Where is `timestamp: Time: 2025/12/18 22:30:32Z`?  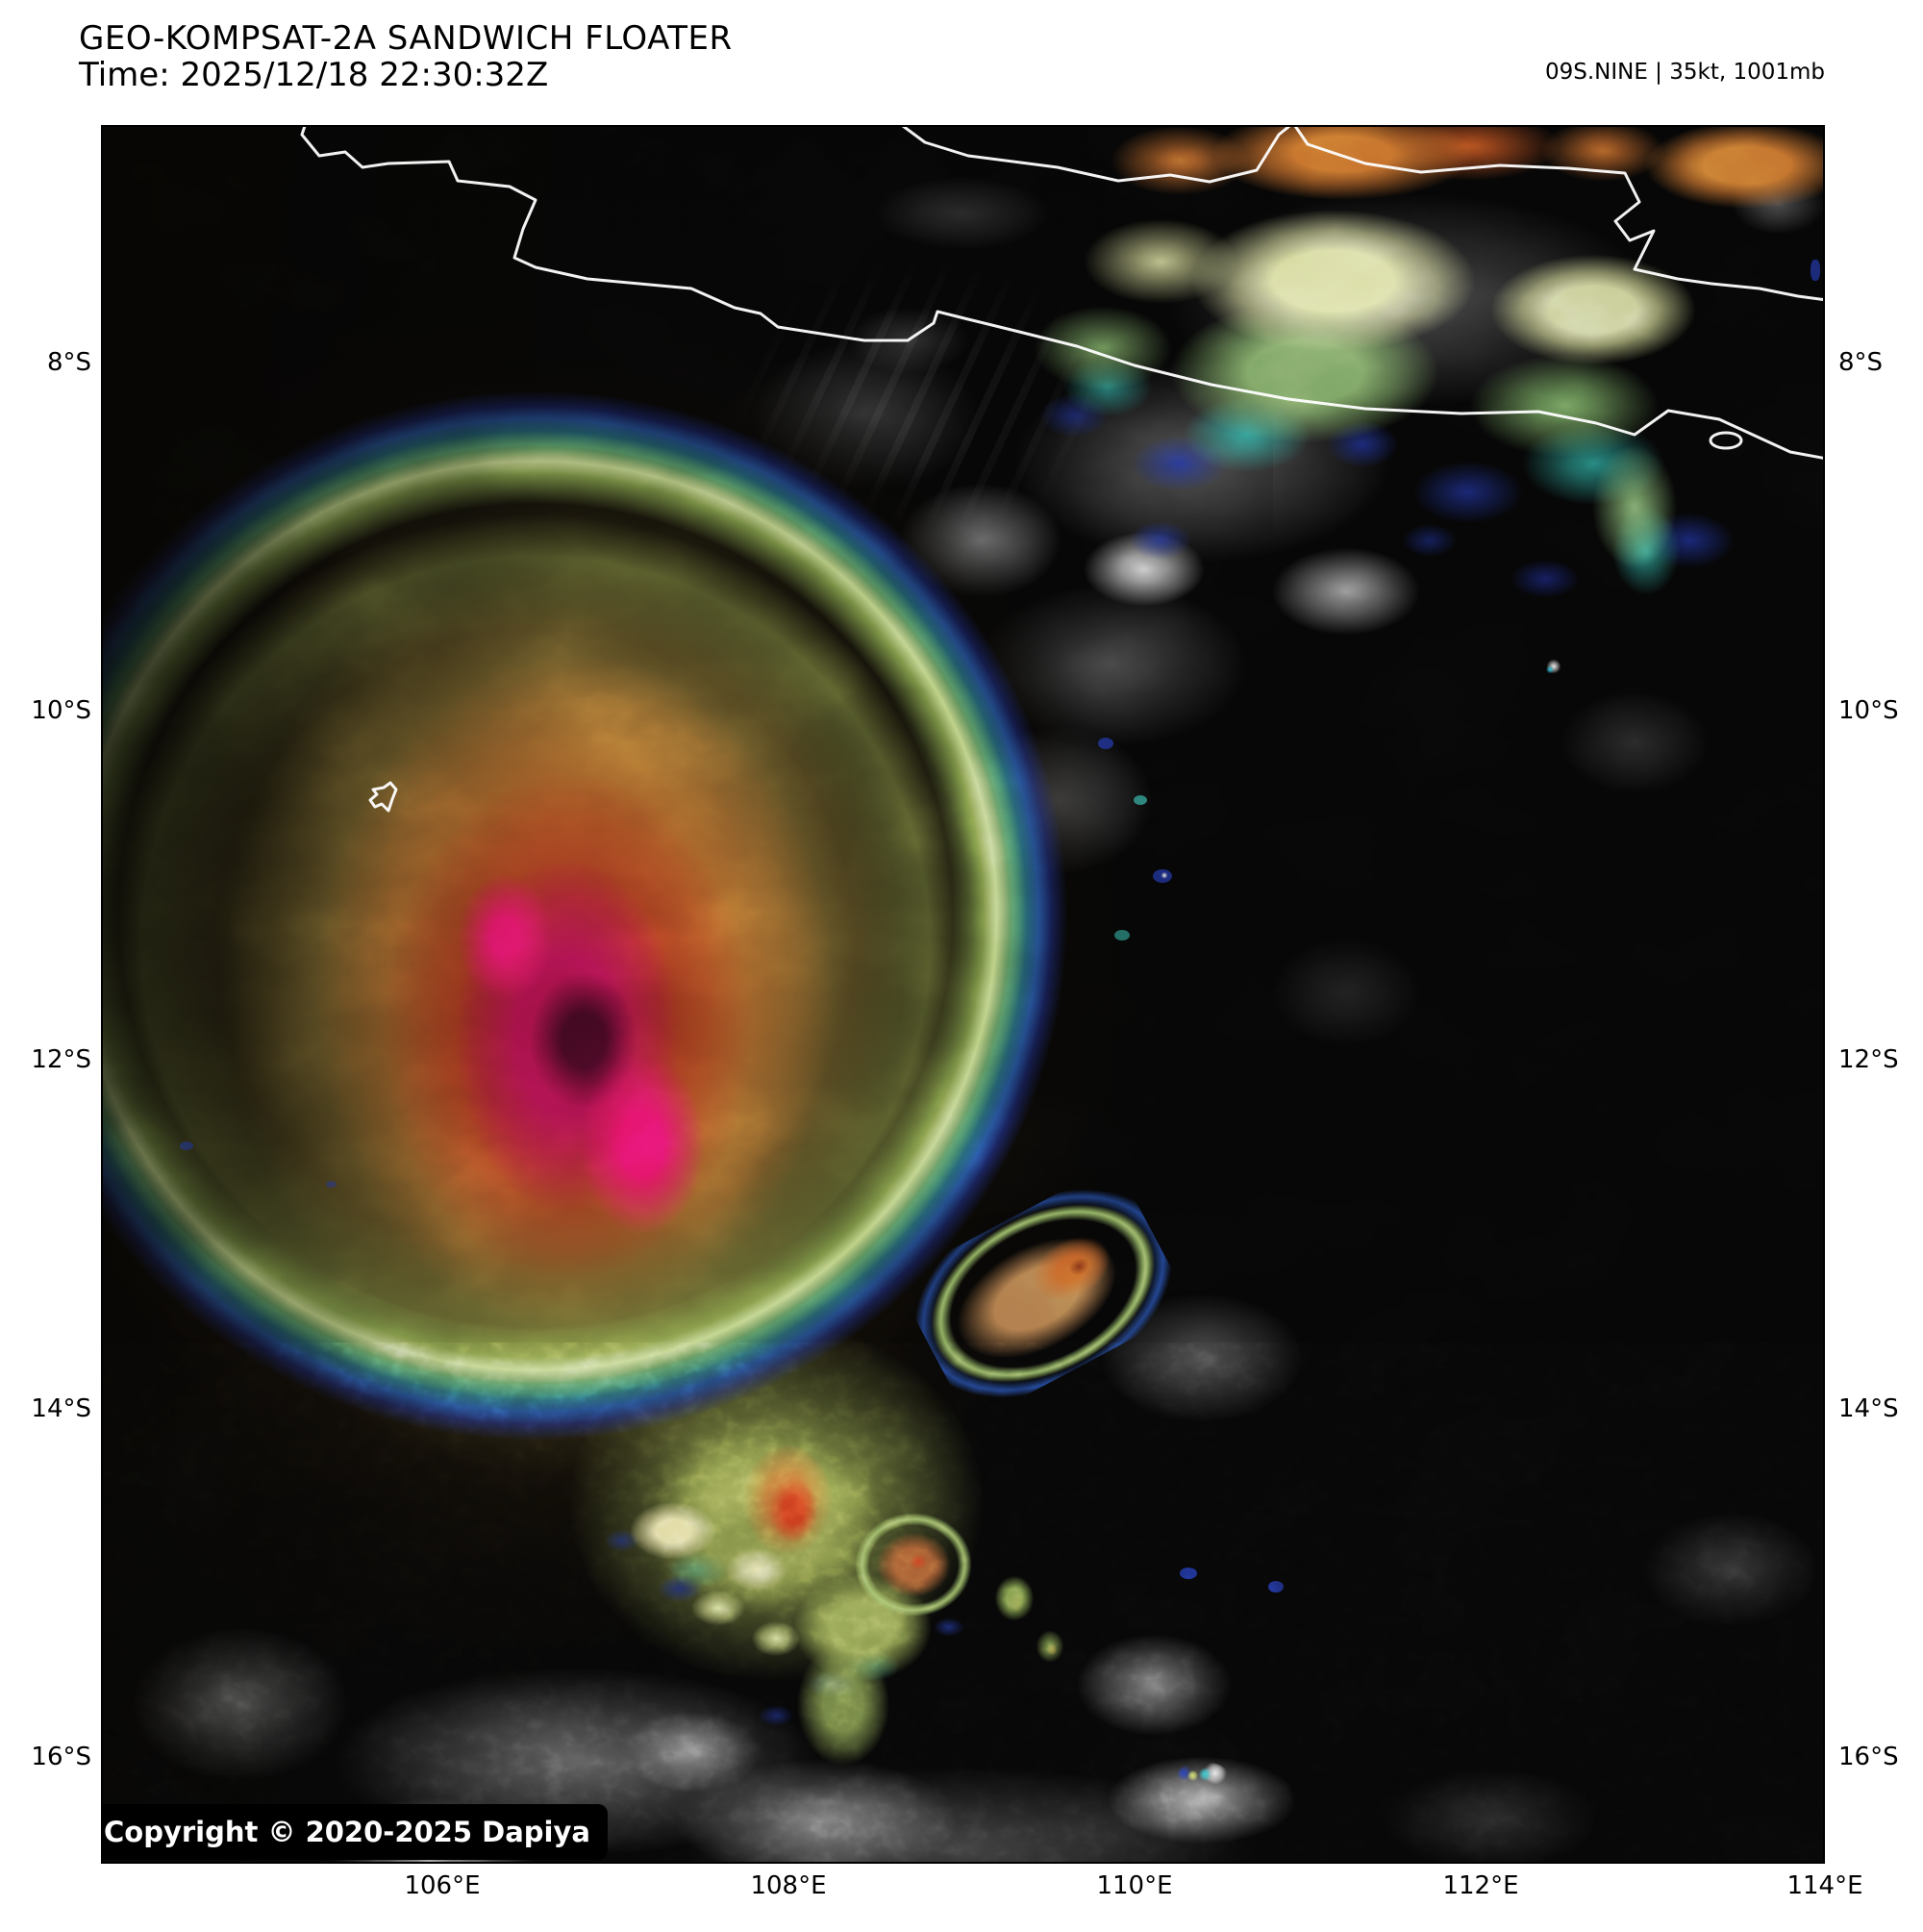
timestamp: Time: 2025/12/18 22:30:32Z is located at coordinates (314, 75).